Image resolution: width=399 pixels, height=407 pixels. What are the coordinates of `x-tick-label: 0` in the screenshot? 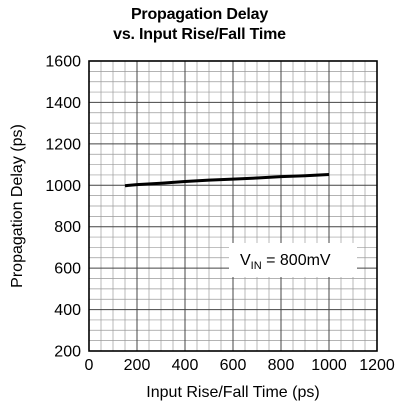 It's located at (89, 365).